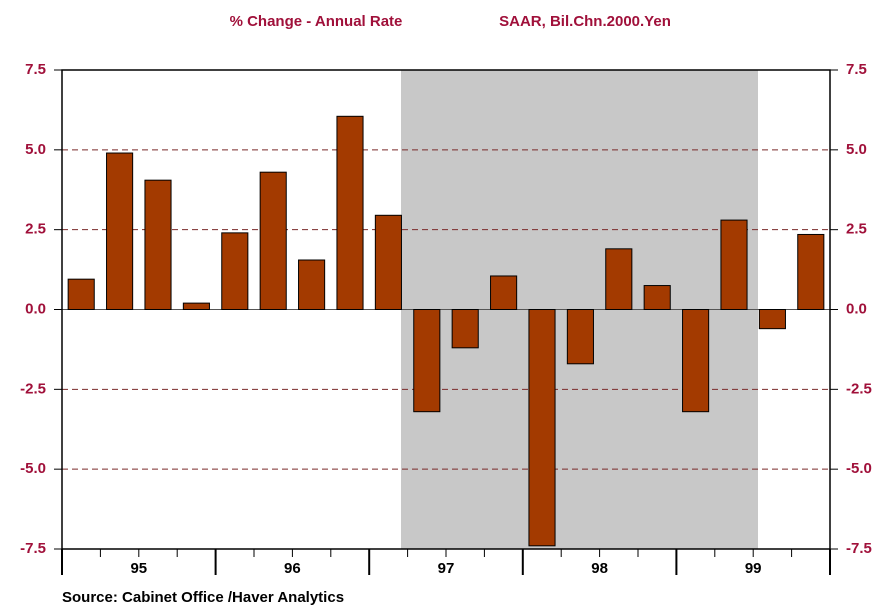 Image resolution: width=893 pixels, height=610 pixels. I want to click on y2-tick-label: 0.0, so click(856, 308).